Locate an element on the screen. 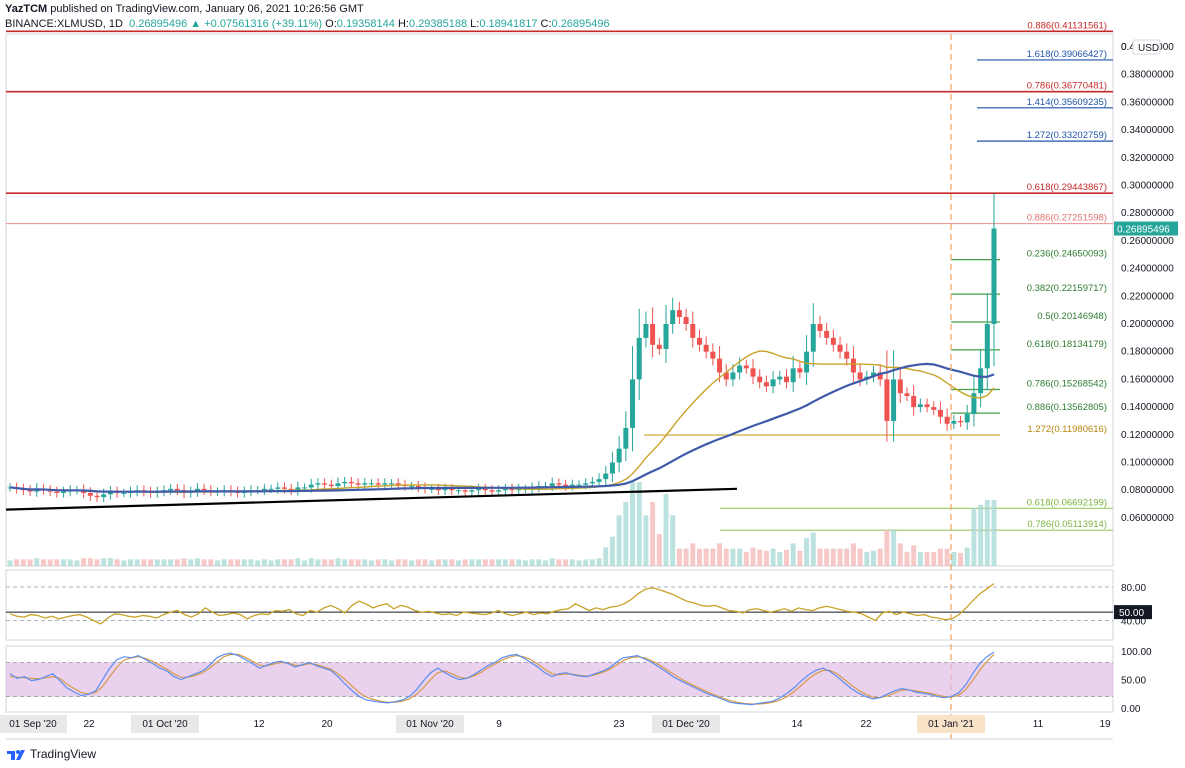  price-change: ▲ +0.07561316 (+39.11%) is located at coordinates (256, 24).